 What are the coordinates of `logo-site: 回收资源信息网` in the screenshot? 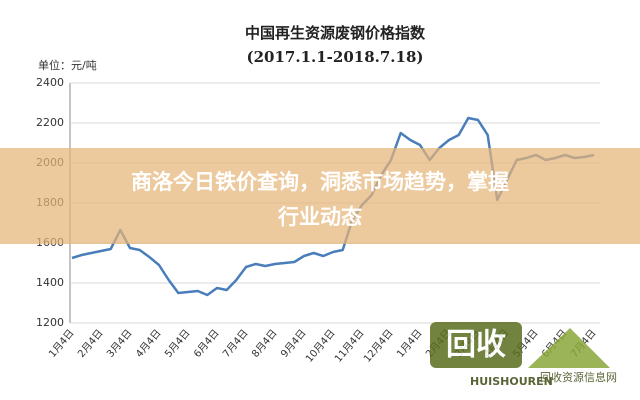 It's located at (578, 377).